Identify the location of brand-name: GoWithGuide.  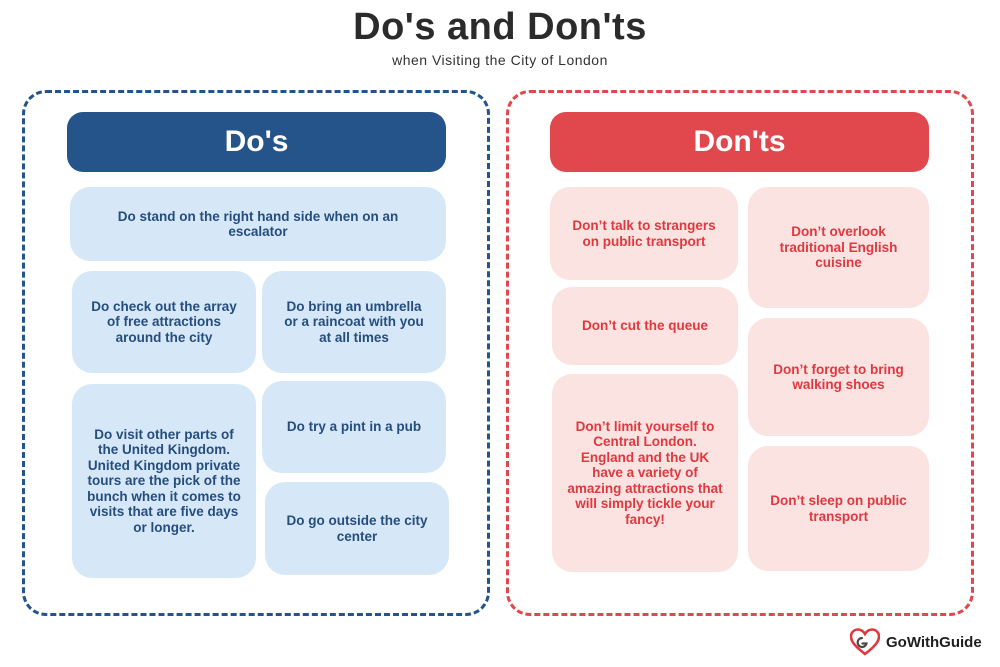
(934, 642).